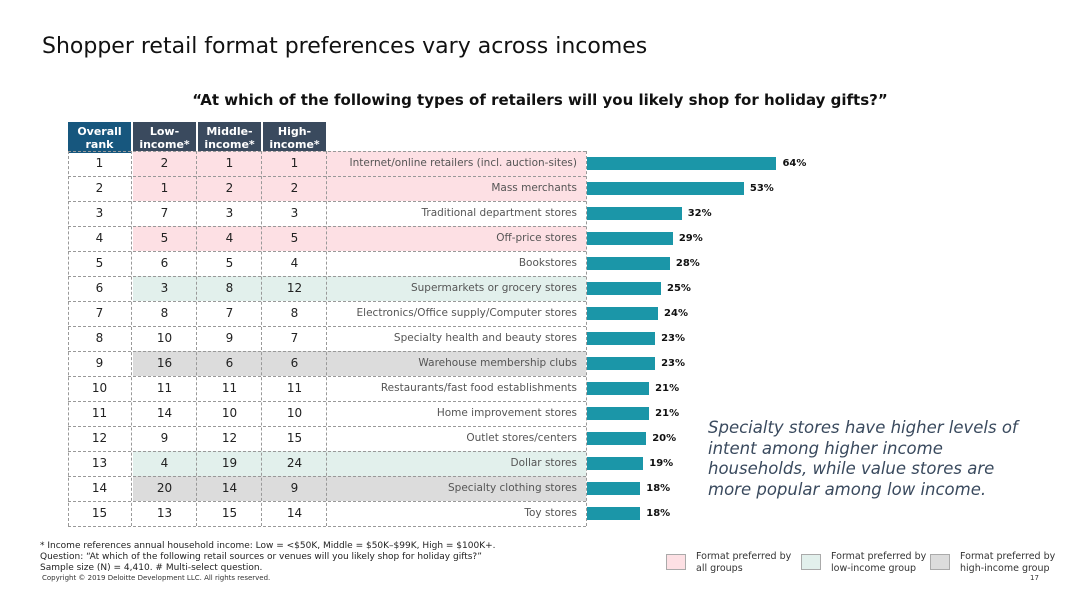  I want to click on retailer-label: Mass merchants, so click(534, 188).